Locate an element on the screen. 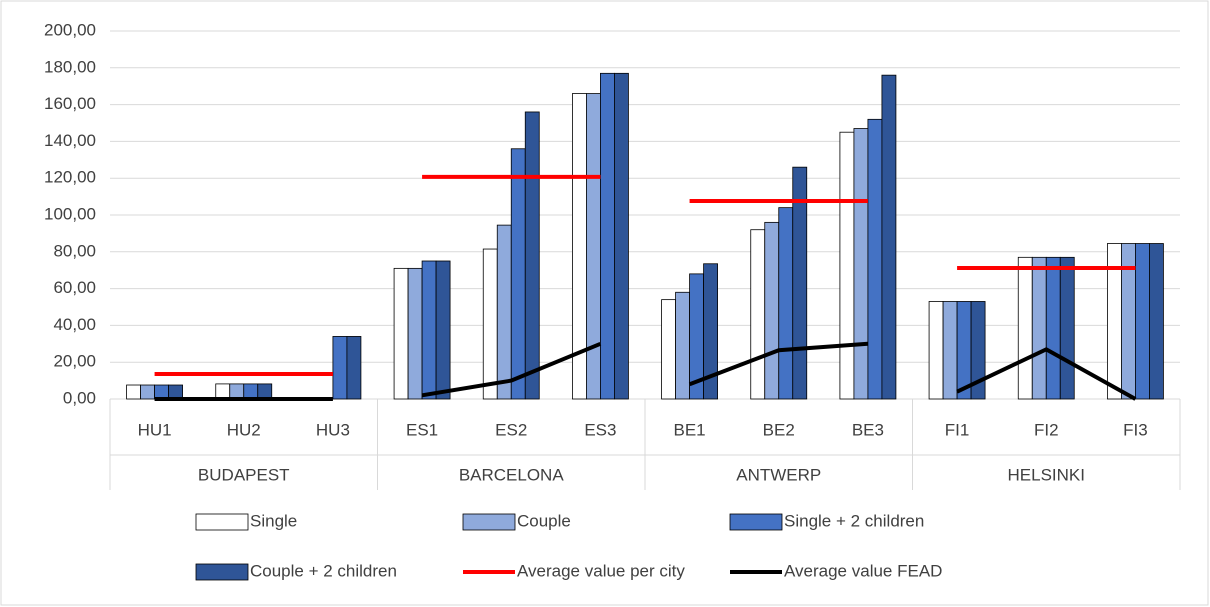 Image resolution: width=1210 pixels, height=607 pixels. group-label: HELSINKI is located at coordinates (1046, 474).